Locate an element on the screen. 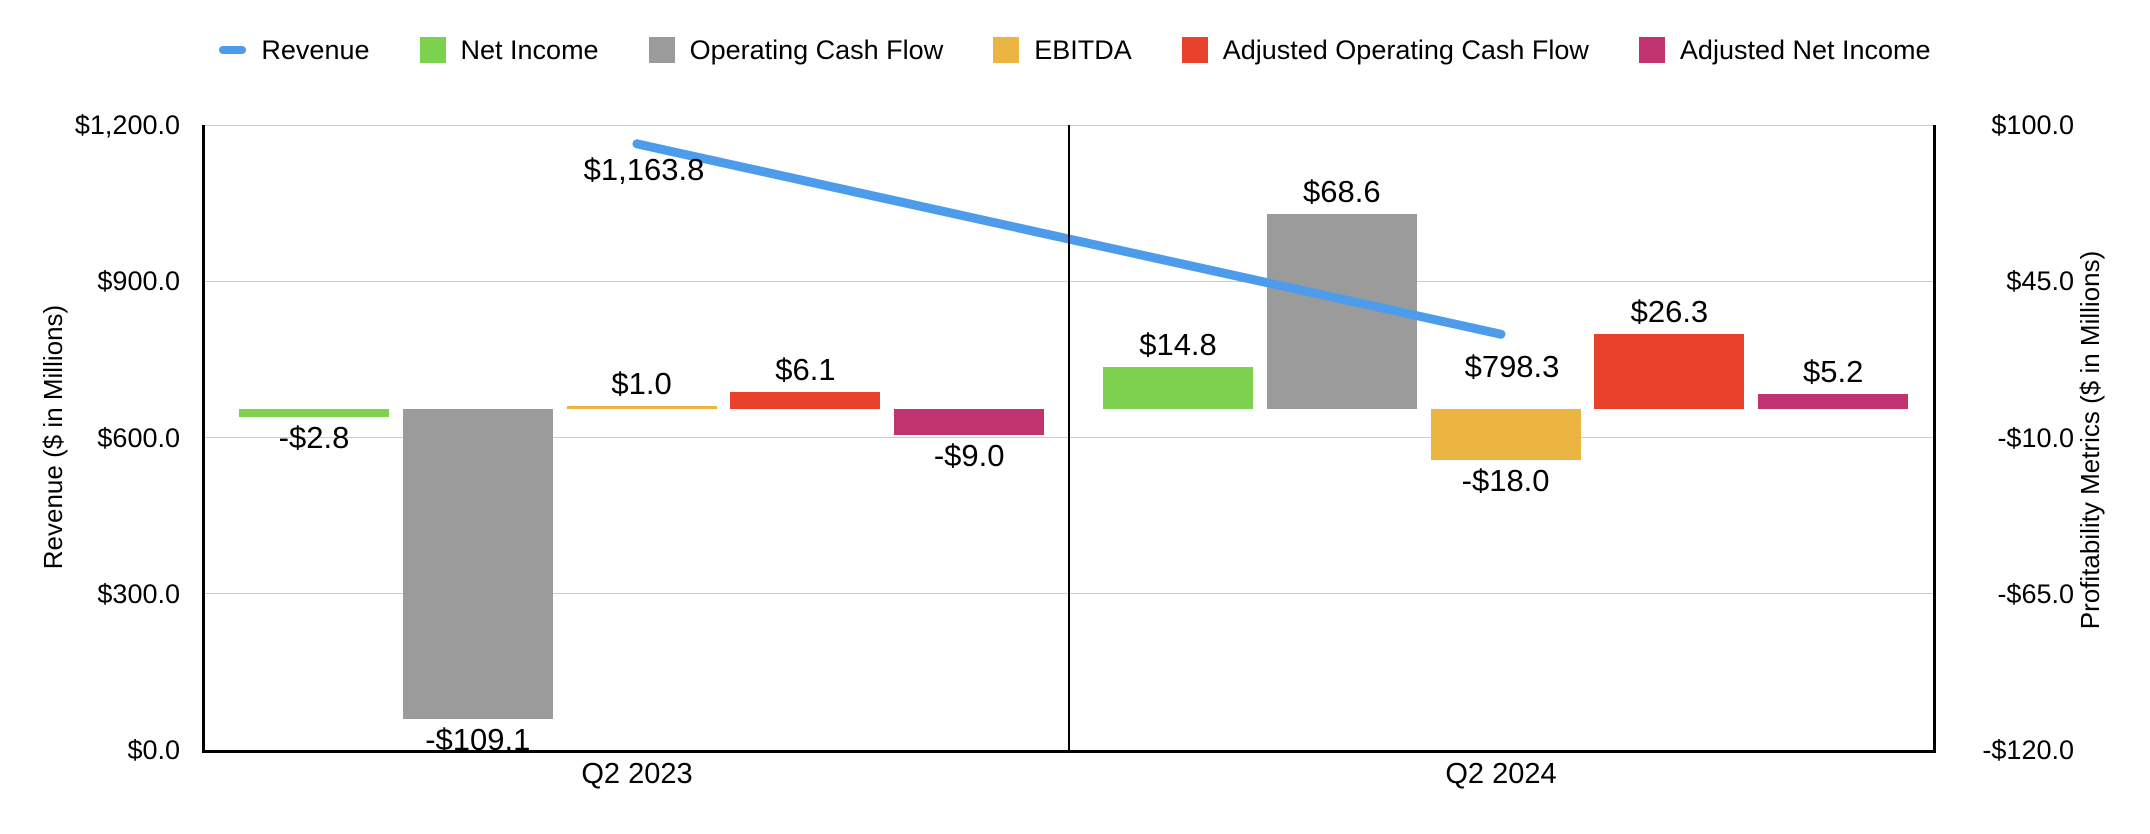  category-divider-line is located at coordinates (1068, 437).